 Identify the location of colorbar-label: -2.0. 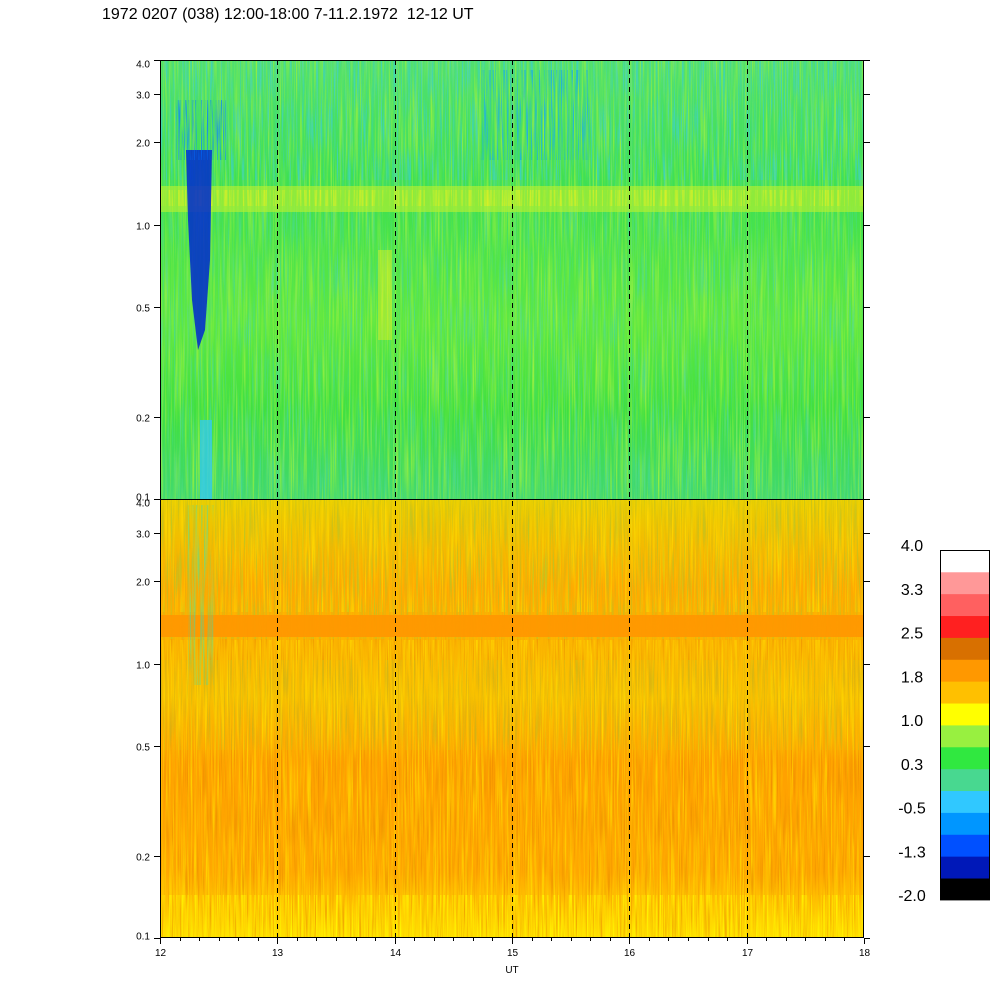
(912, 896).